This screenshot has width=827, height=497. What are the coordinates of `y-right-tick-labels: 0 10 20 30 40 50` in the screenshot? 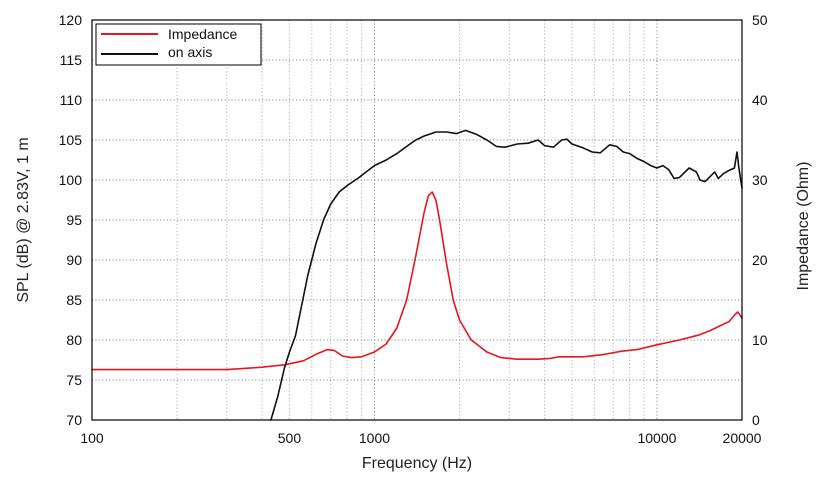 It's located at (760, 220).